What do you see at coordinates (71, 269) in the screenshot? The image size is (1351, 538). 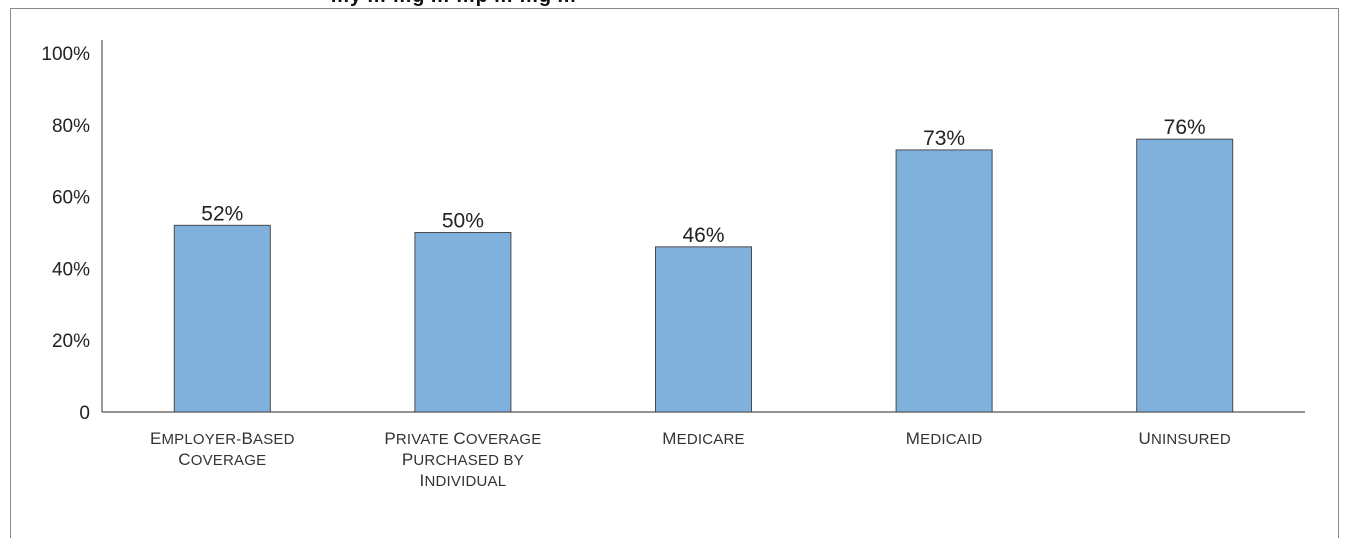 I see `y-tick-label: 40%` at bounding box center [71, 269].